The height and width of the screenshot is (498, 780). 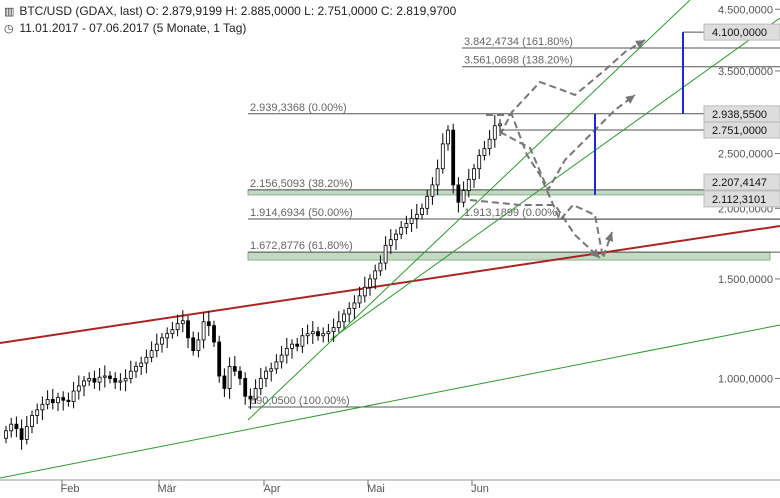 What do you see at coordinates (512, 213) in the screenshot?
I see `fib-label-5: 1.913,1899 (0.00%)` at bounding box center [512, 213].